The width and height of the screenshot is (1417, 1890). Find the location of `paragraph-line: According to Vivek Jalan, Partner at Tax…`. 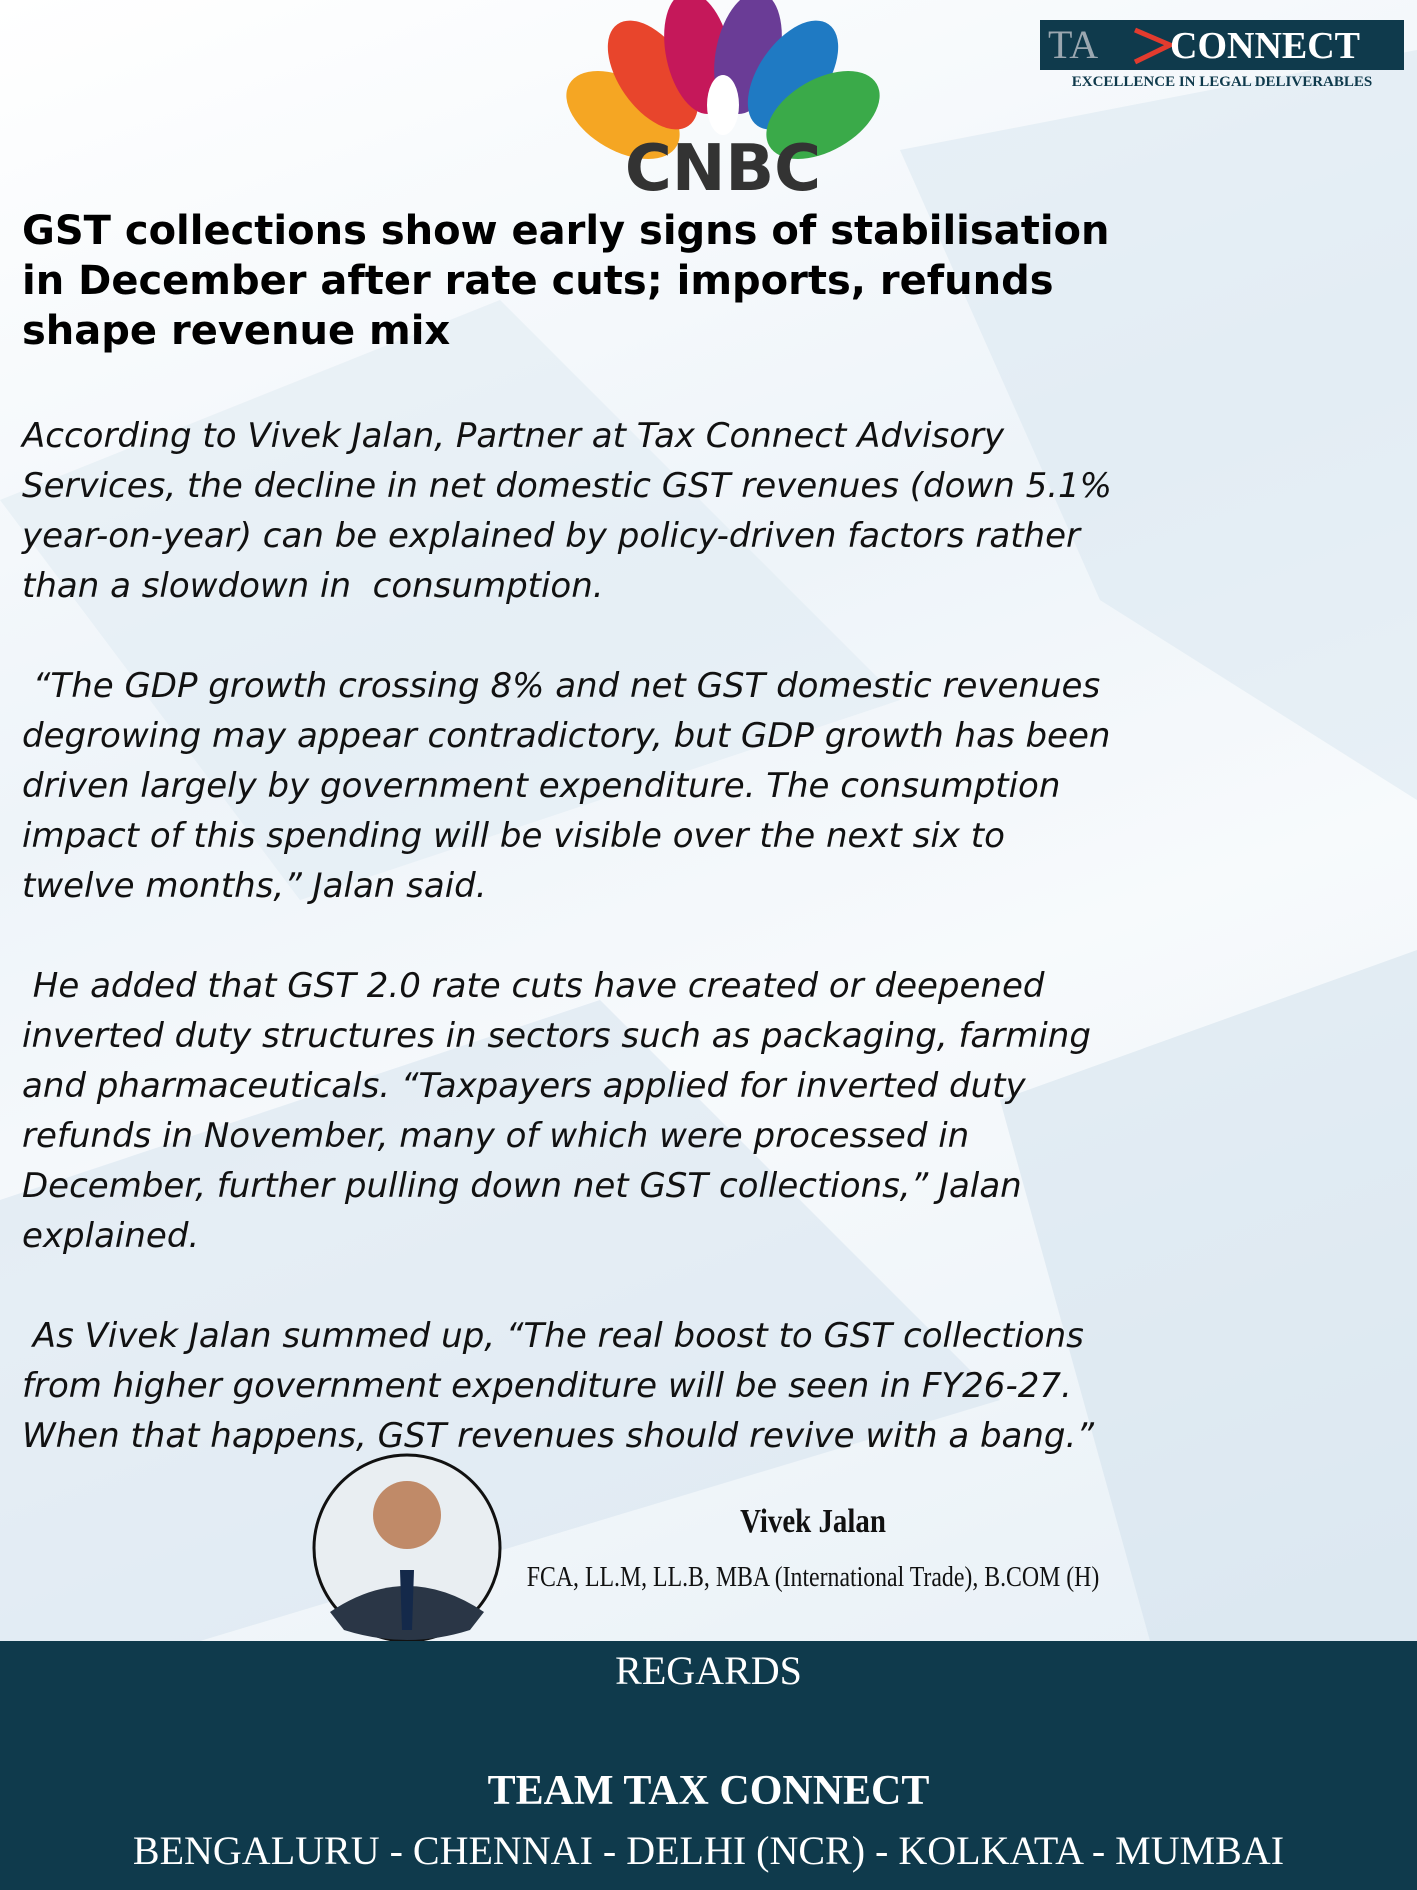

paragraph-line: According to Vivek Jalan, Partner at Tax… is located at coordinates (513, 436).